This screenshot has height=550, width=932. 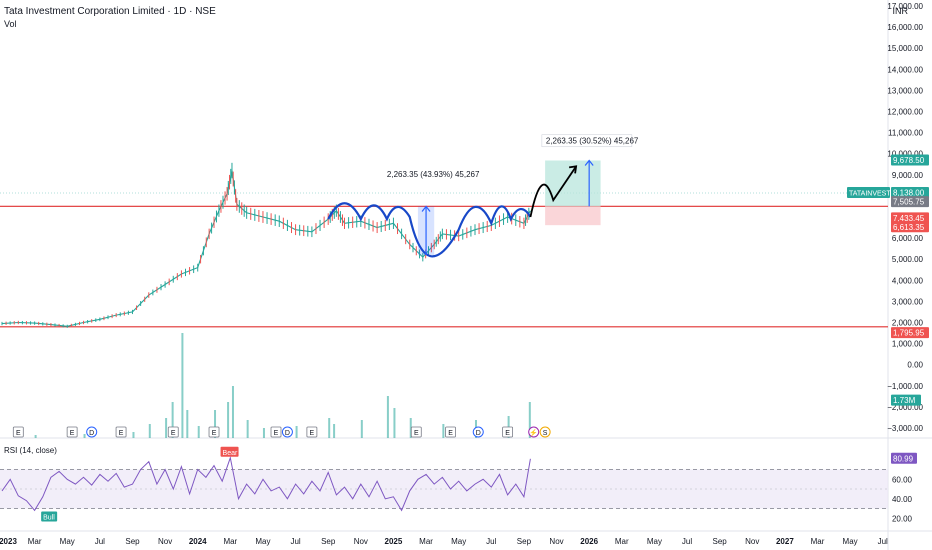 What do you see at coordinates (592, 141) in the screenshot?
I see `target-measure-label: 2,263.35 (30.52%) 45,267` at bounding box center [592, 141].